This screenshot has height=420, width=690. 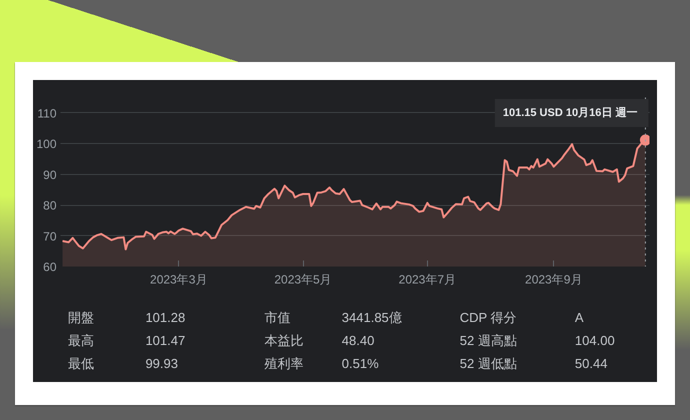 What do you see at coordinates (81, 363) in the screenshot?
I see `text: 最低` at bounding box center [81, 363].